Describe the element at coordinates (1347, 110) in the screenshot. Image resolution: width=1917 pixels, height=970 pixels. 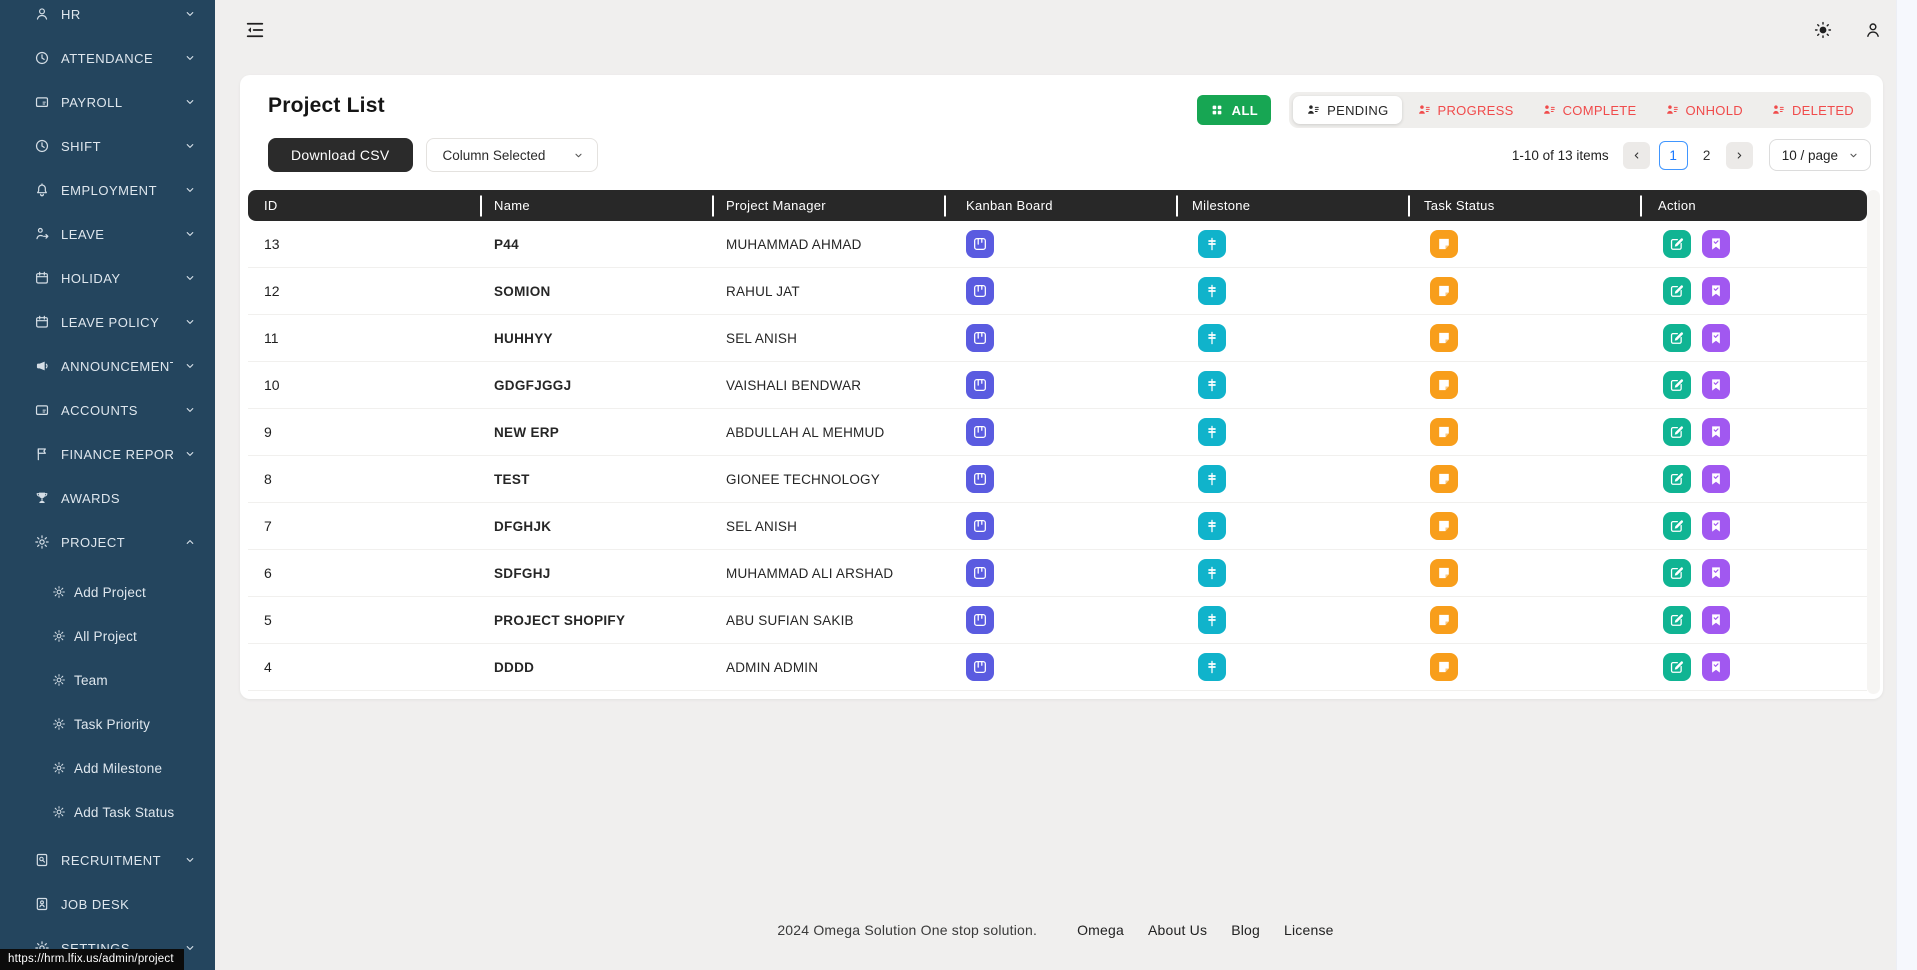
I see `tab-pending: PENDING` at that location.